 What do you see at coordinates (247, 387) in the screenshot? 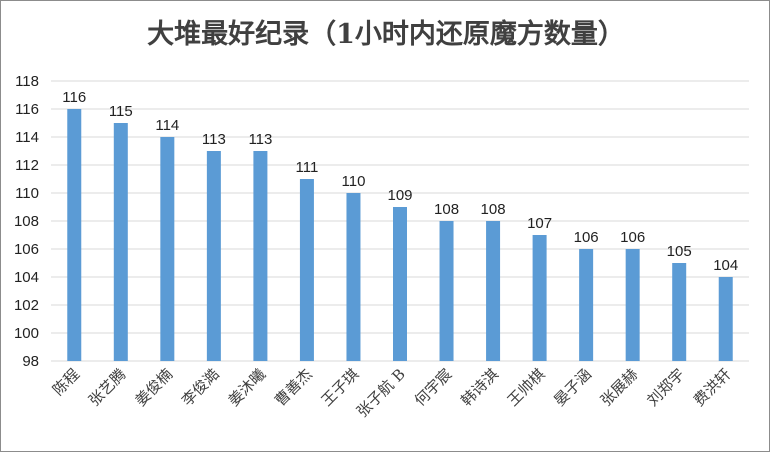
I see `category-label: 姜沐曦` at bounding box center [247, 387].